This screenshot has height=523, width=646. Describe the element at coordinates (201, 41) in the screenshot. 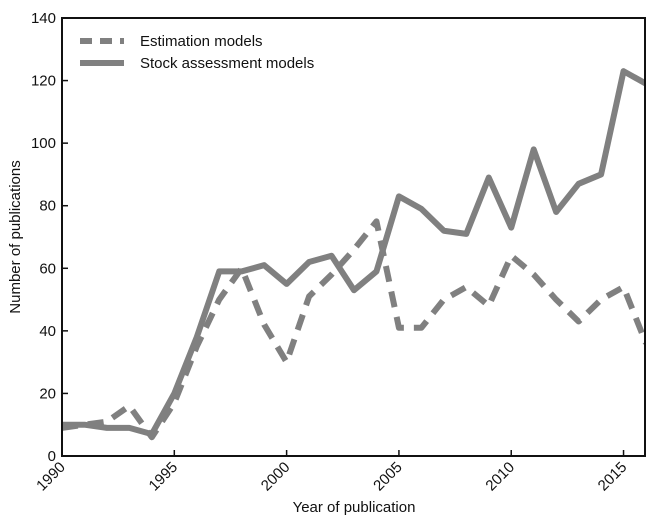

I see `legend-label: Estimation models` at that location.